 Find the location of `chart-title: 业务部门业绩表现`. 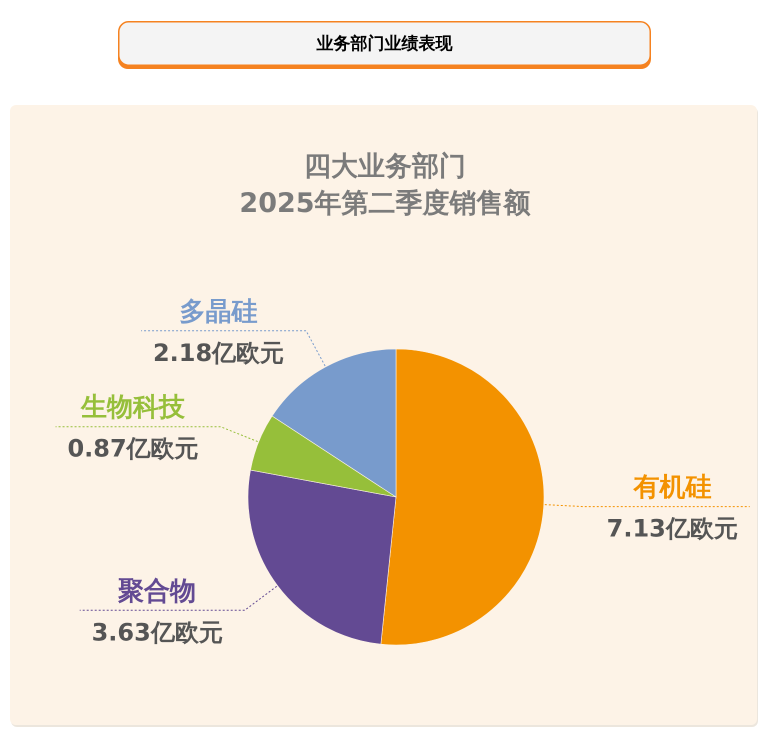

chart-title: 业务部门业绩表现 is located at coordinates (385, 44).